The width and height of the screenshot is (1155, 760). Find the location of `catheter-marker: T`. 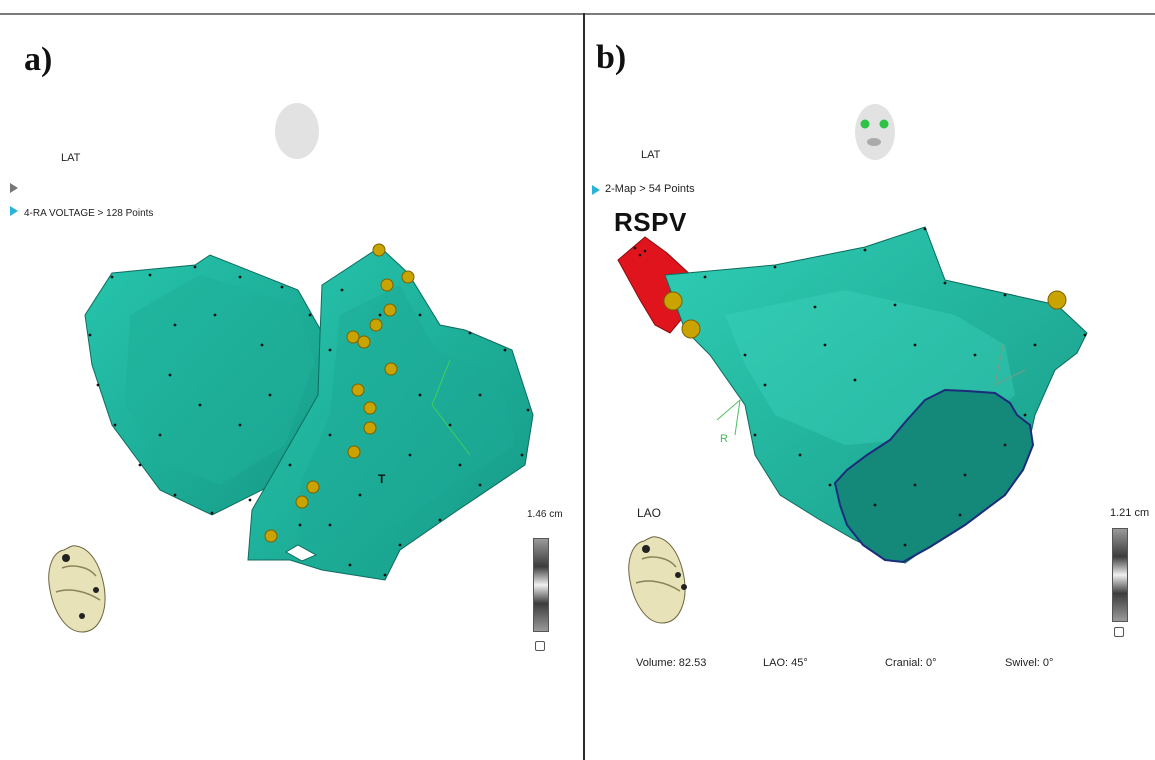

catheter-marker: T is located at coordinates (382, 479).